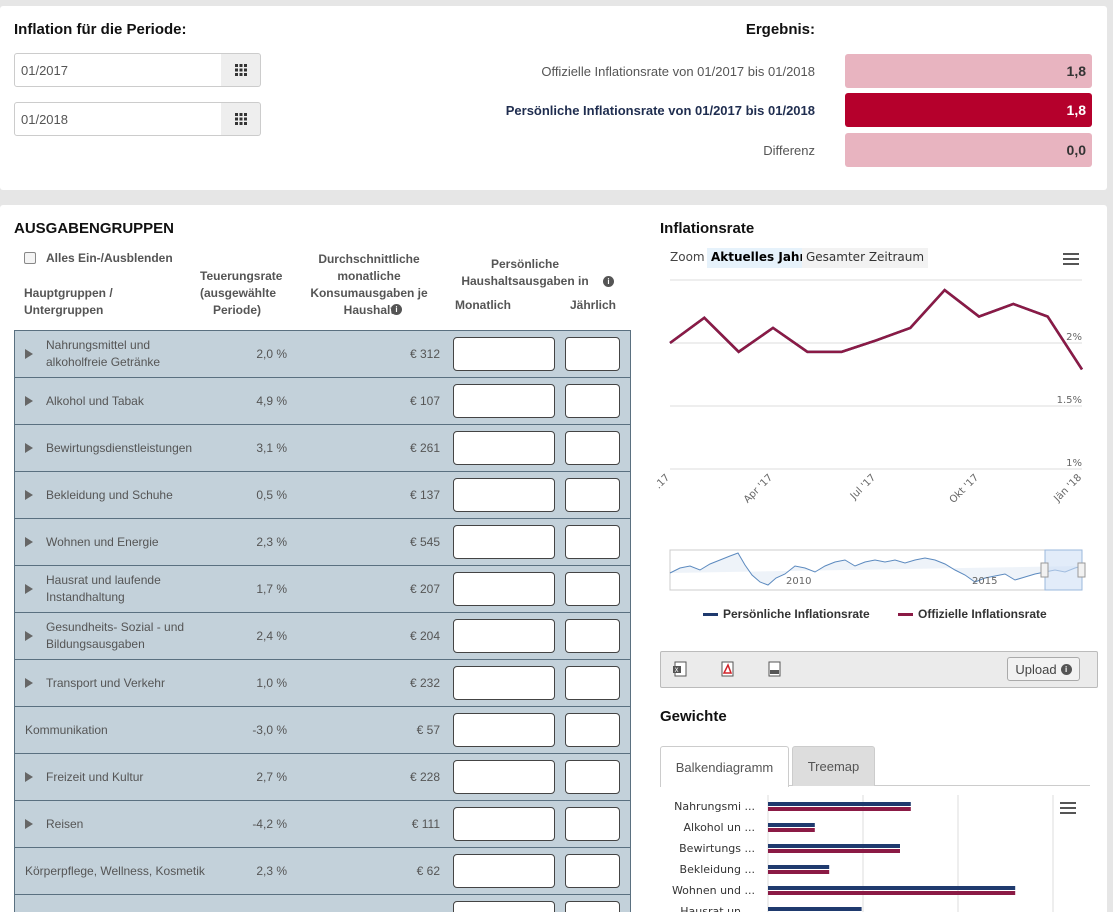 This screenshot has height=912, width=1113. I want to click on upload-button: Upload i, so click(1043, 669).